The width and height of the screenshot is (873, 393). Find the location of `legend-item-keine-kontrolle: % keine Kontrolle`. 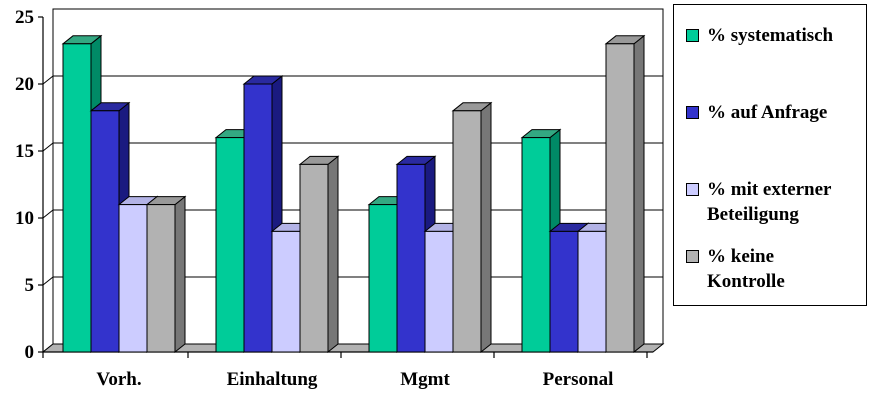

legend-item-keine-kontrolle: % keine Kontrolle is located at coordinates (776, 269).